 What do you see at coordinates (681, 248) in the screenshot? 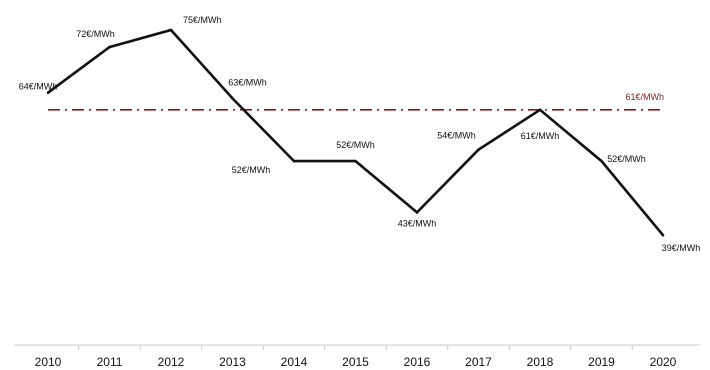
I see `data-label: 39€/MWh` at bounding box center [681, 248].